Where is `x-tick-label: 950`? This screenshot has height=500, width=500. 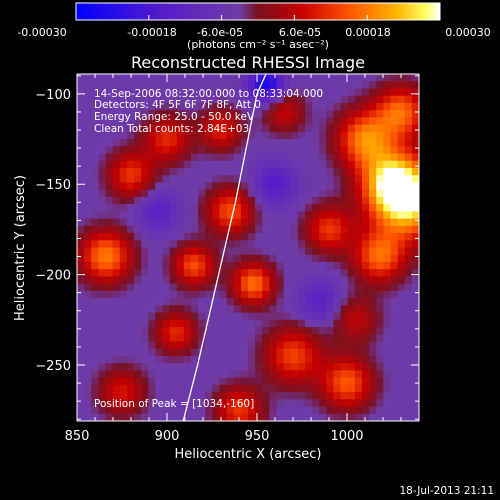 x-tick-label: 950 is located at coordinates (257, 436).